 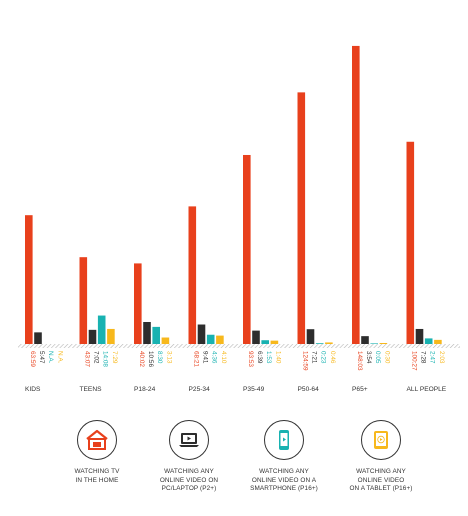 What do you see at coordinates (309, 389) in the screenshot?
I see `category-label: P50-64` at bounding box center [309, 389].